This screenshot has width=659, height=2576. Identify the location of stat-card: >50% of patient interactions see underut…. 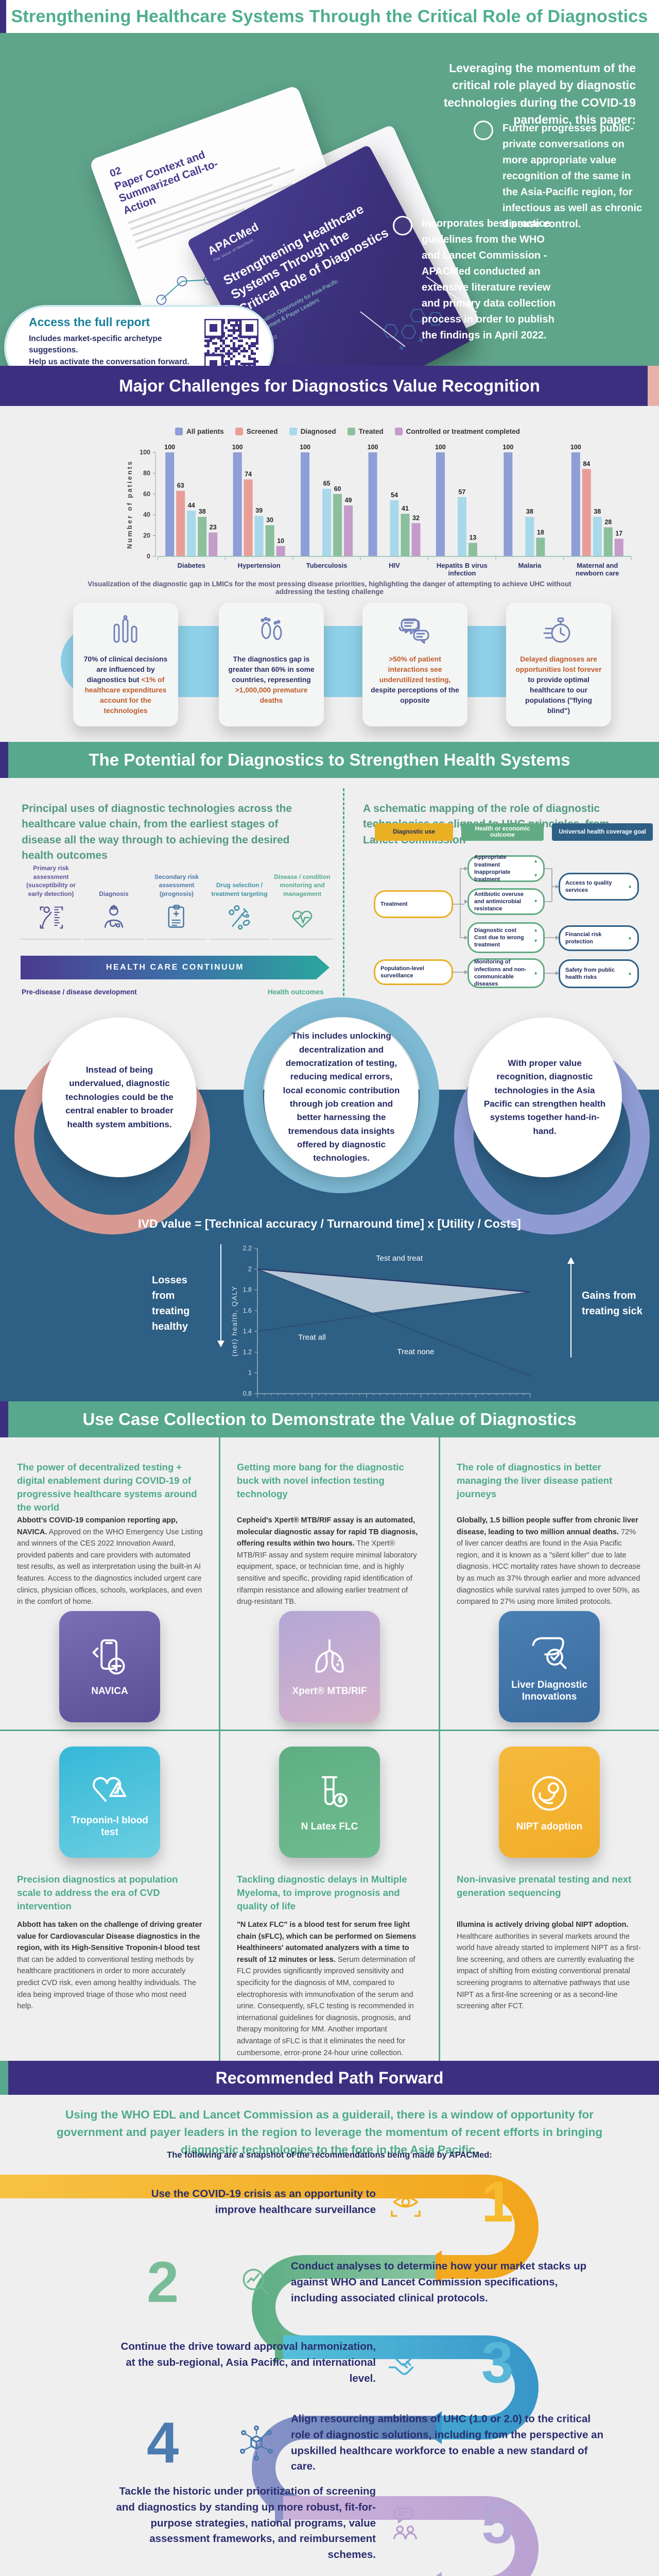
(415, 664).